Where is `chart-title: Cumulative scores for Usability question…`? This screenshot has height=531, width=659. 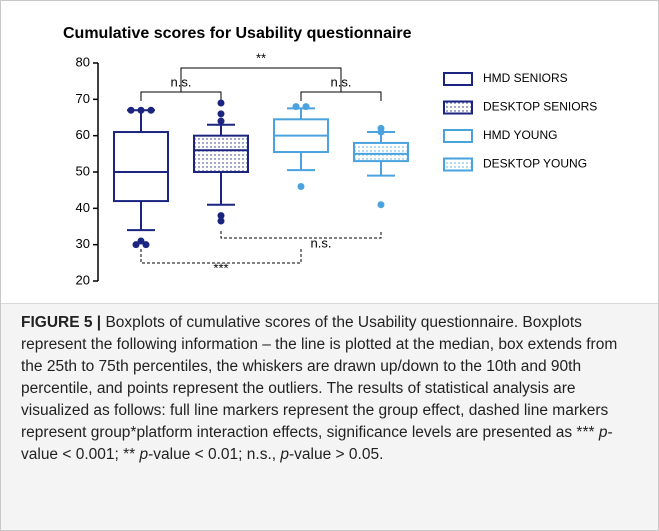
chart-title: Cumulative scores for Usability question… is located at coordinates (237, 33).